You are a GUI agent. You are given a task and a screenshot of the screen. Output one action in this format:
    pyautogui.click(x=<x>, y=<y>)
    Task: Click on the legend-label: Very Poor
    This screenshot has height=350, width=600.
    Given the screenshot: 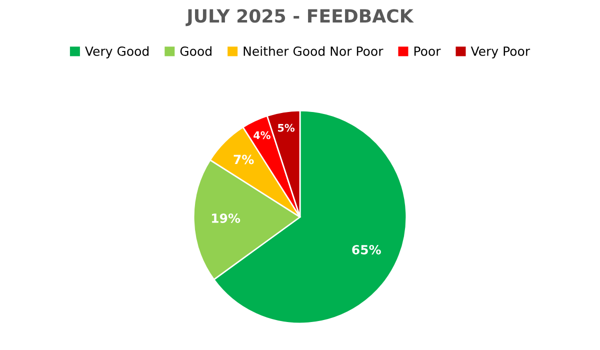 What is the action you would take?
    pyautogui.click(x=500, y=52)
    